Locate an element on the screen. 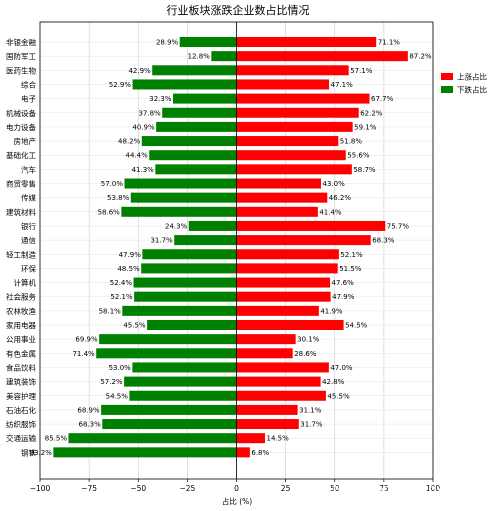 The height and width of the screenshot is (511, 500). category-label: 汽车 is located at coordinates (28, 169).